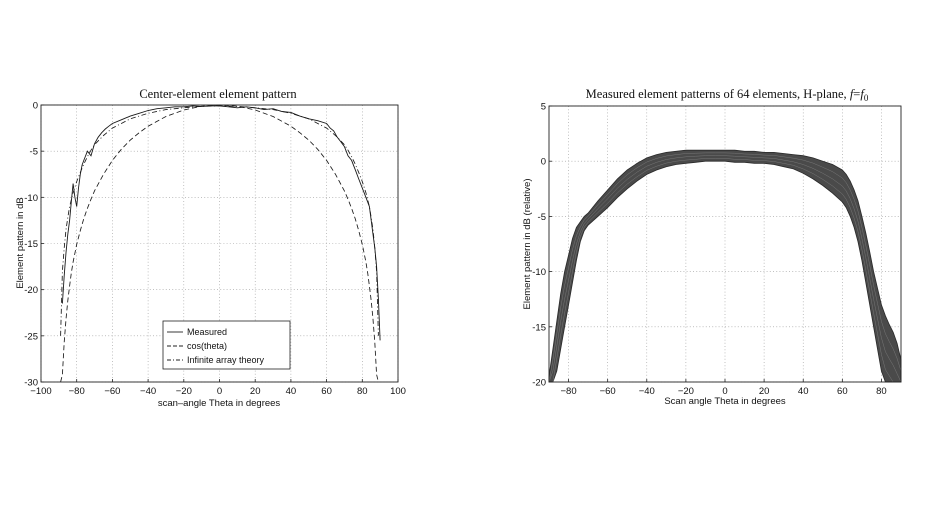 The height and width of the screenshot is (521, 926). What do you see at coordinates (219, 391) in the screenshot?
I see `left-chart-x-tick-label: 0` at bounding box center [219, 391].